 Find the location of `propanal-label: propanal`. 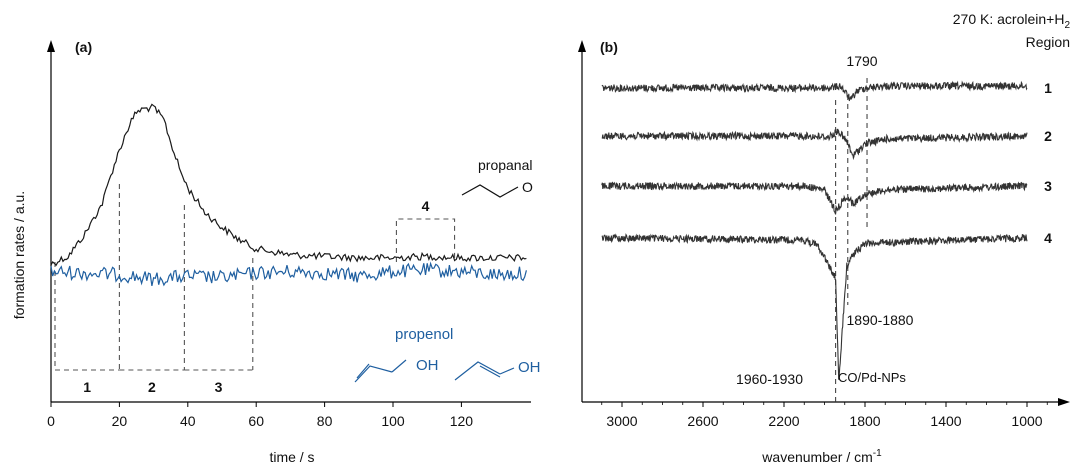

propanal-label: propanal is located at coordinates (505, 165).